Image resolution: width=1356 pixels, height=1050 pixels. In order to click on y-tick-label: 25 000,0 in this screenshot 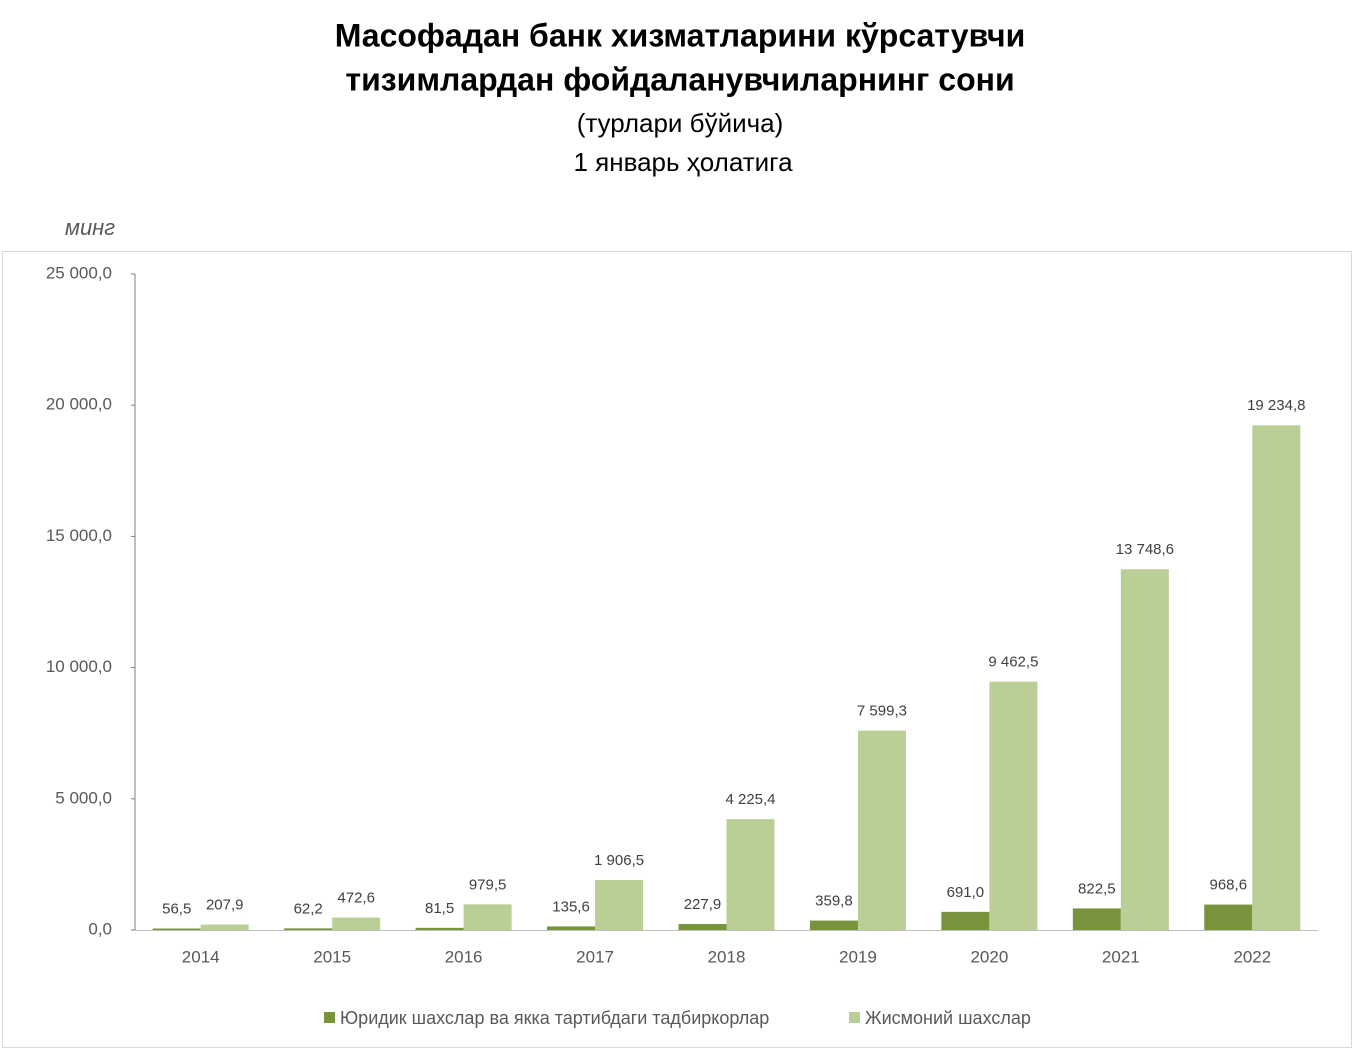, I will do `click(79, 272)`.